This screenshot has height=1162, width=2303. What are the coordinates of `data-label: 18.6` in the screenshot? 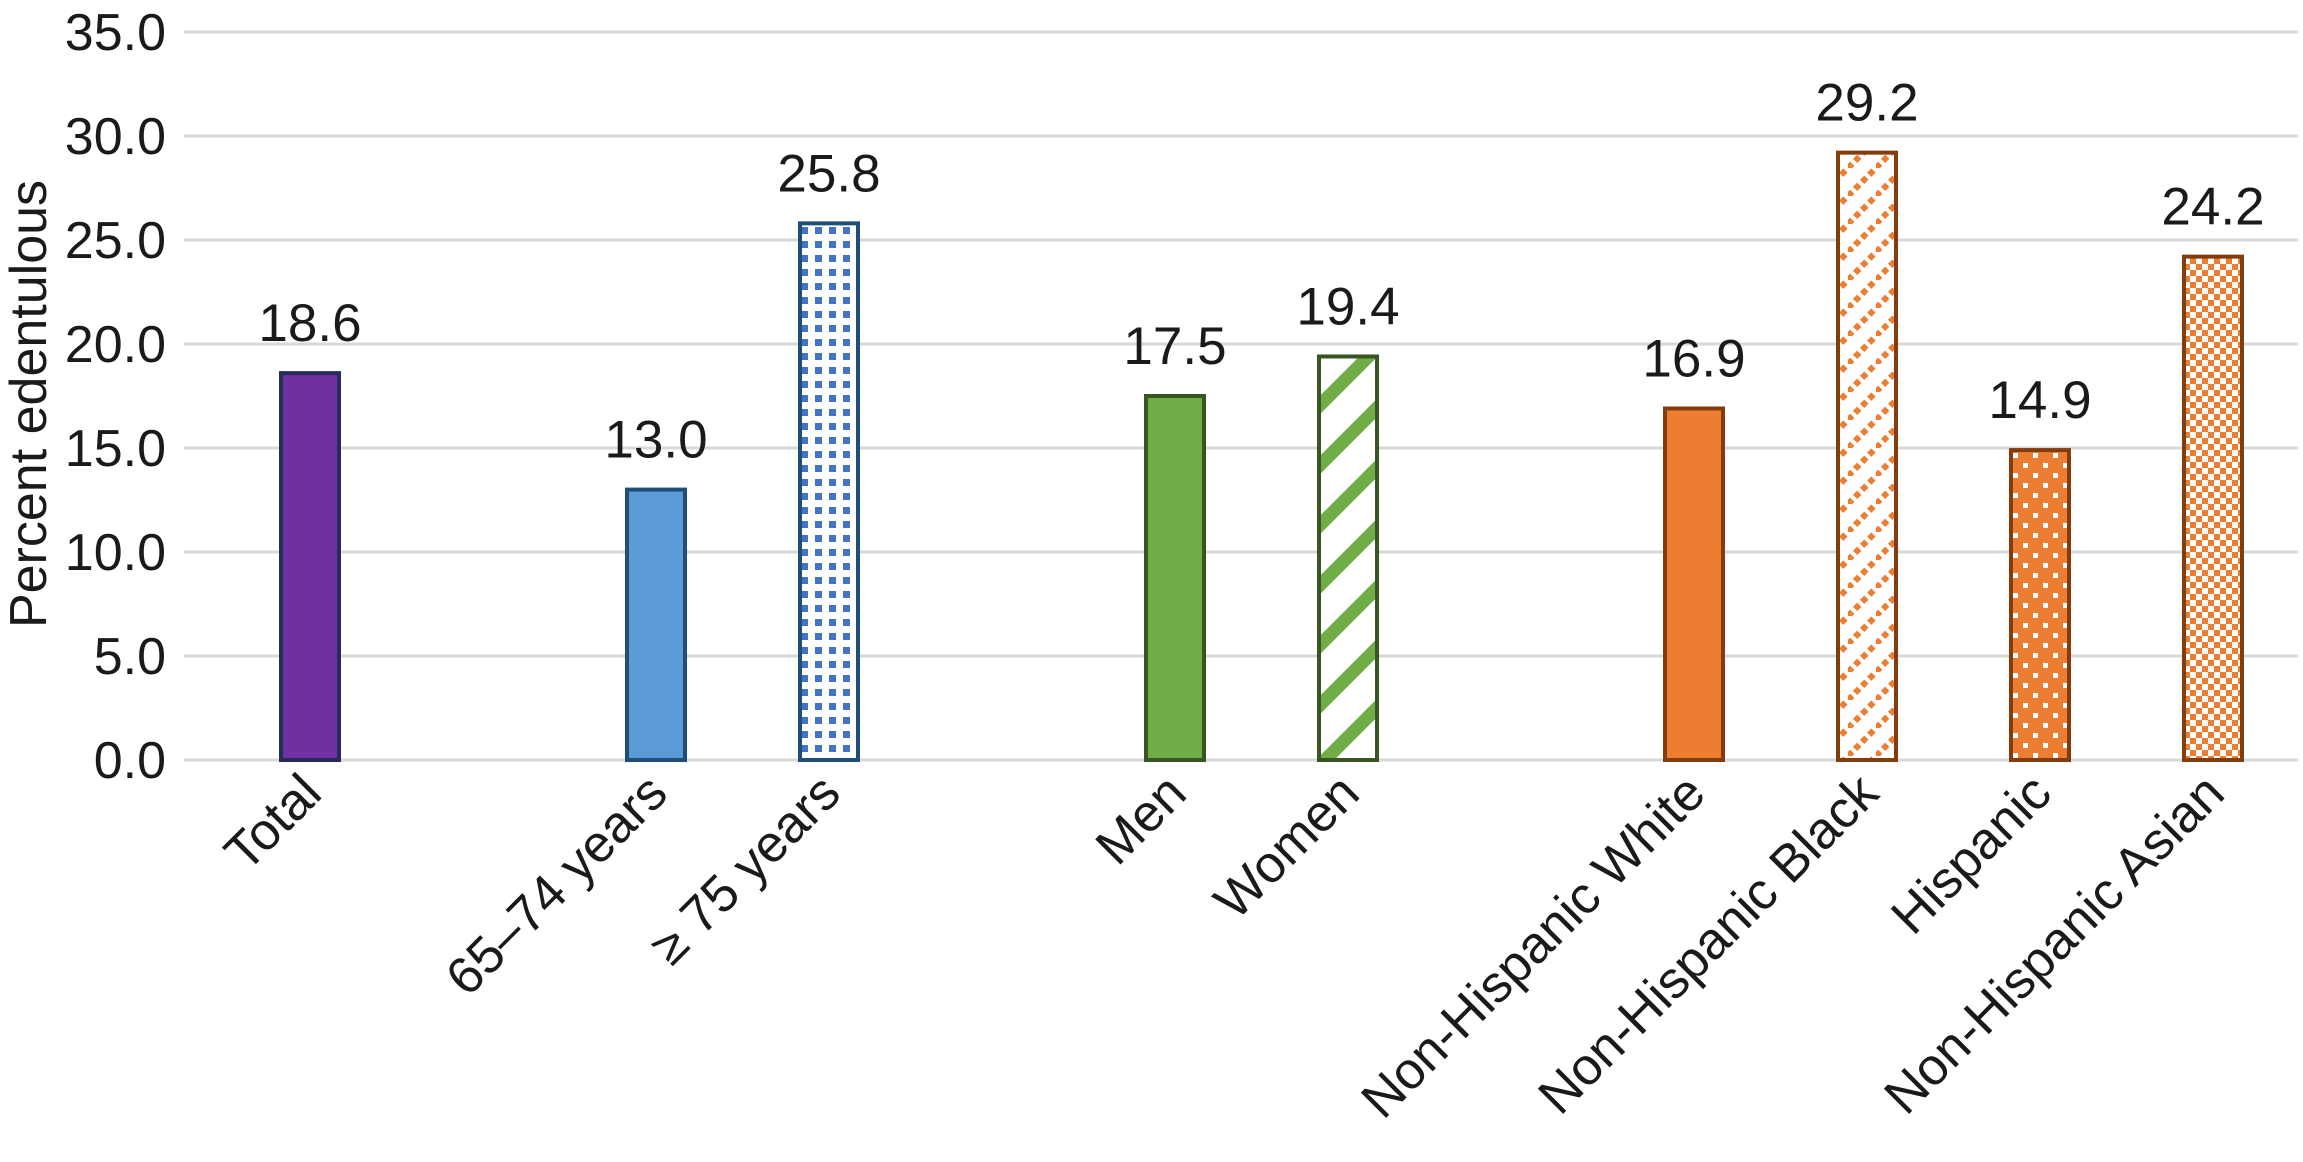 It's located at (309, 323).